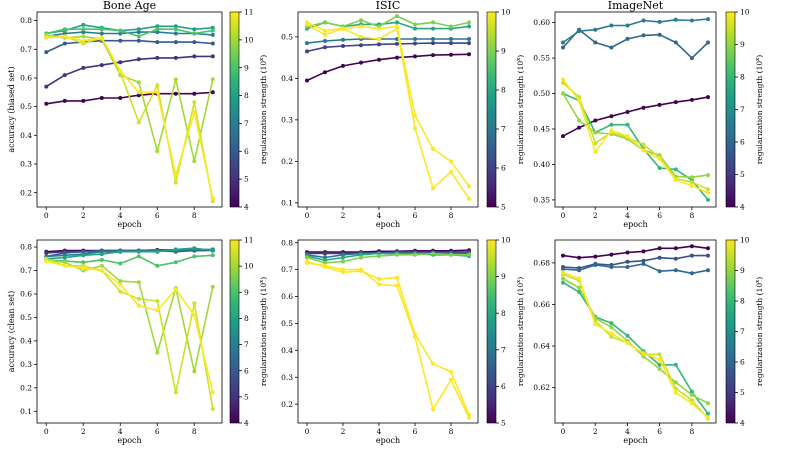 The image size is (789, 460). Describe the element at coordinates (541, 129) in the screenshot. I see `y-tick-label: 0.45` at that location.